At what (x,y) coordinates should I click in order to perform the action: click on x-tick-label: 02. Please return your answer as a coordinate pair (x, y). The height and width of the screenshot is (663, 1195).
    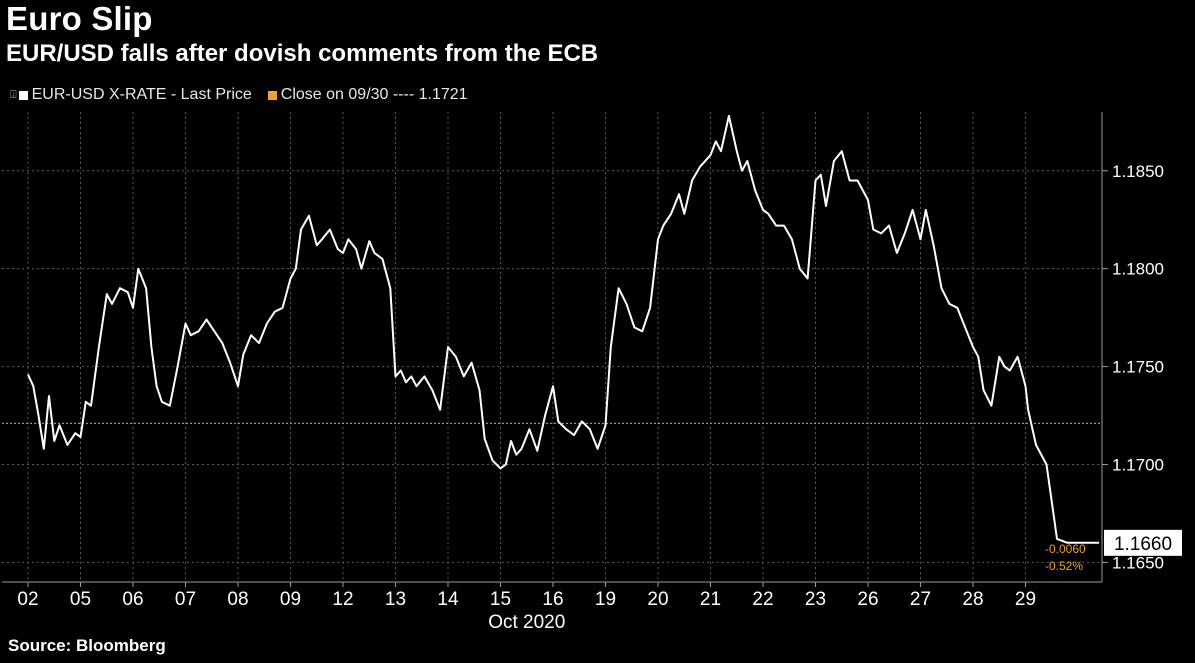
    Looking at the image, I should click on (27, 599).